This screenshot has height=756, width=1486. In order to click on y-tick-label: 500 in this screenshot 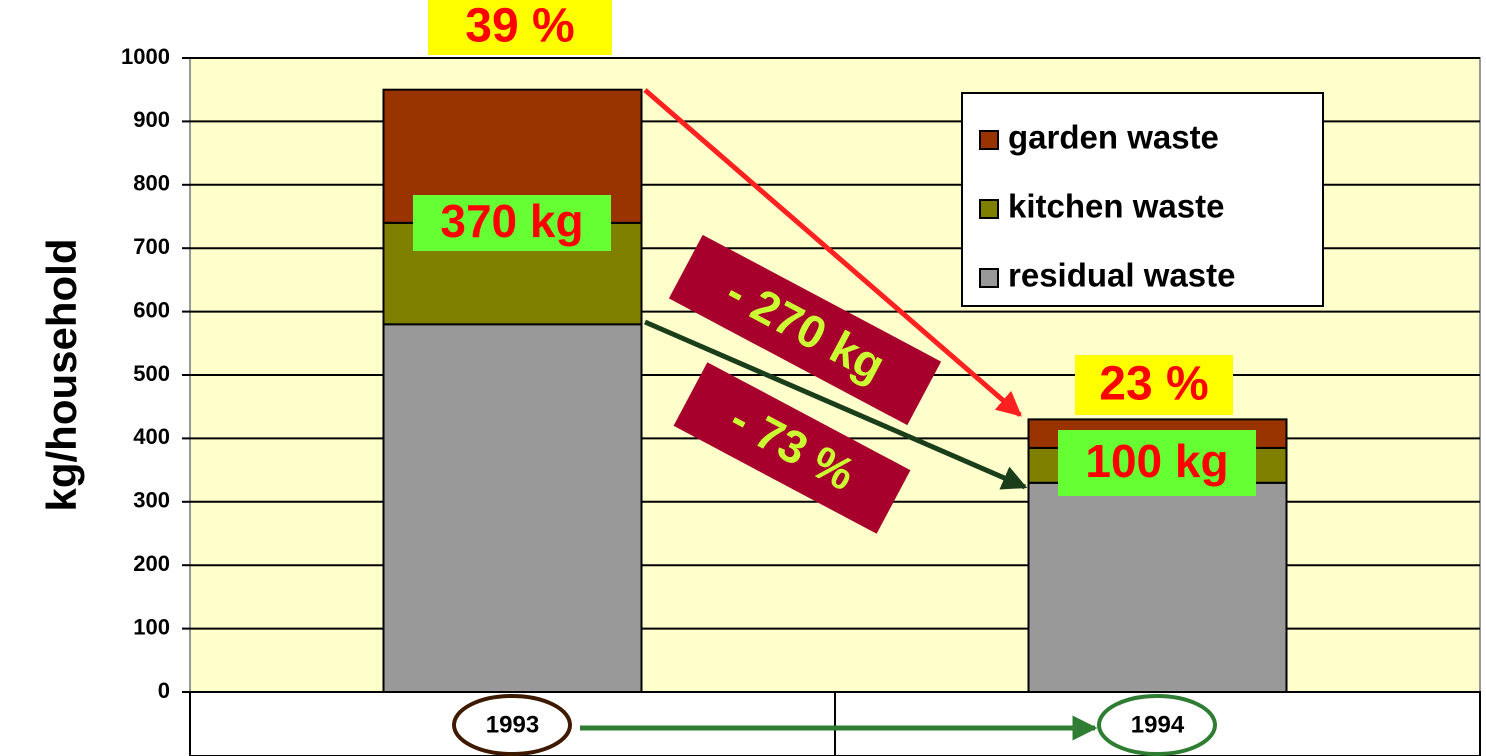, I will do `click(151, 373)`.